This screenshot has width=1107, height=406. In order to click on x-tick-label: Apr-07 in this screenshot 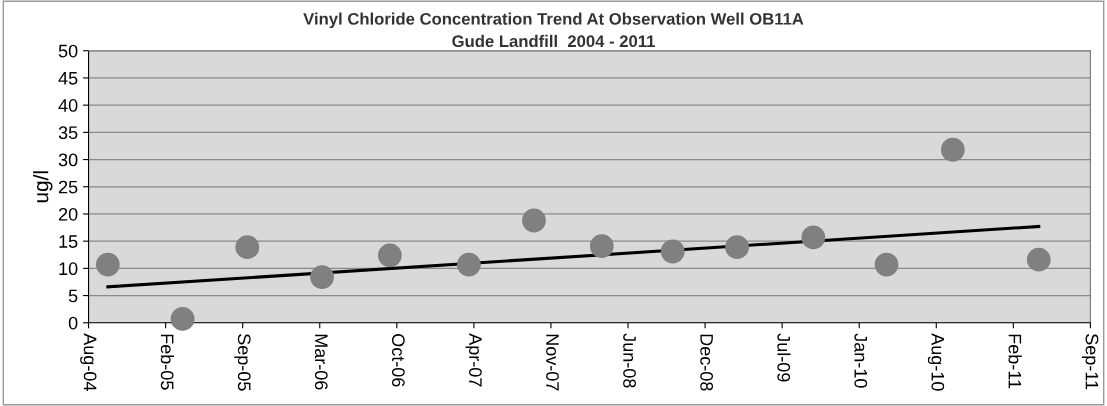, I will do `click(473, 360)`.